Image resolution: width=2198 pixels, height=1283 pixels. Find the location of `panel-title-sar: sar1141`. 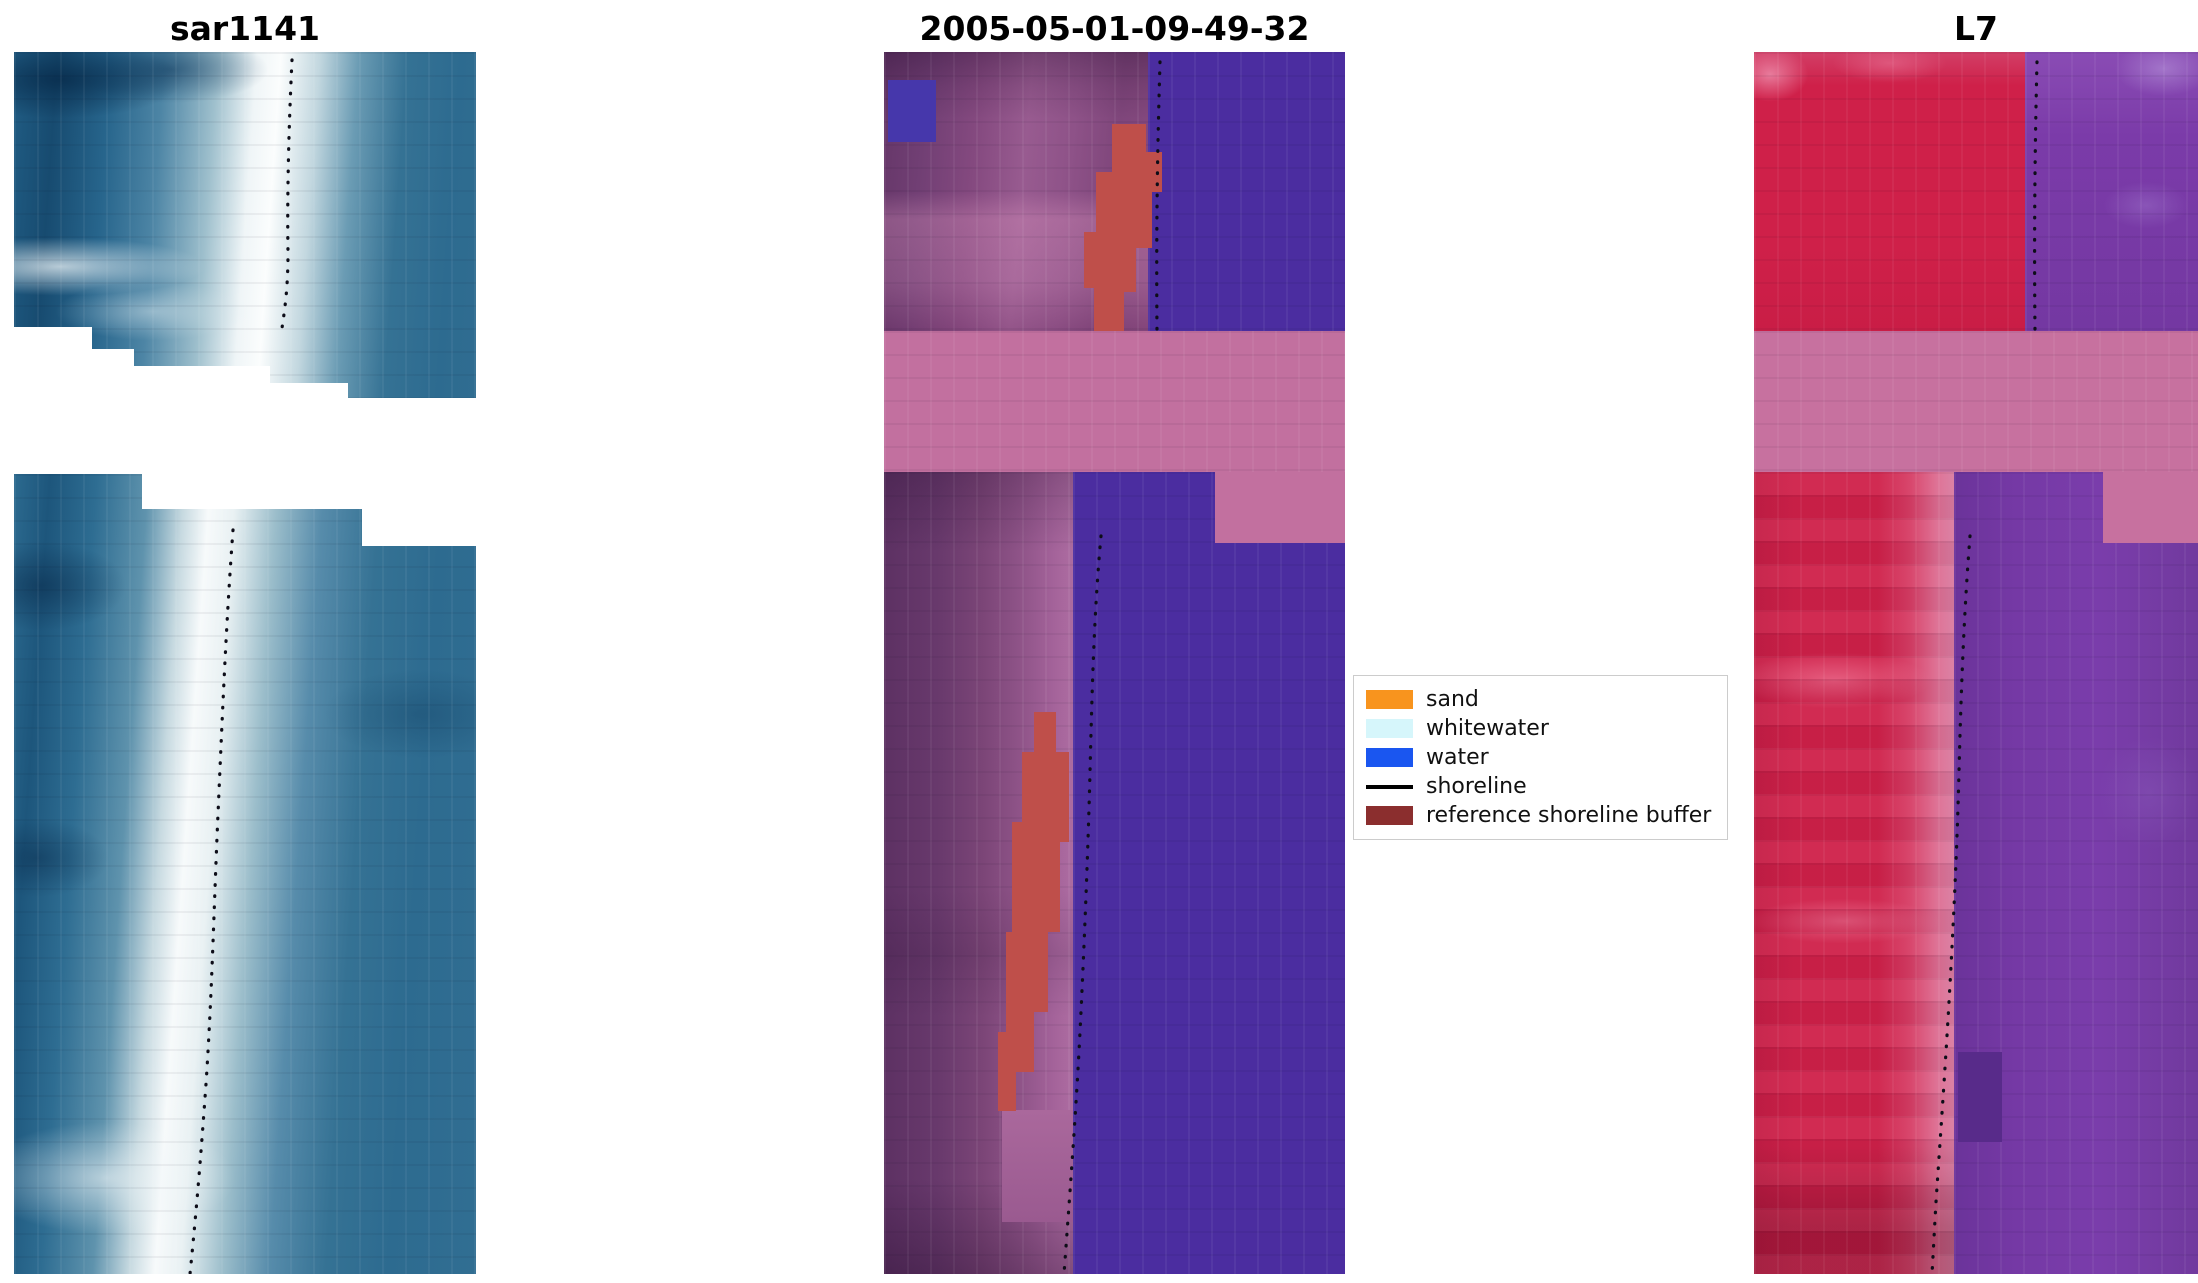

panel-title-sar: sar1141 is located at coordinates (245, 28).